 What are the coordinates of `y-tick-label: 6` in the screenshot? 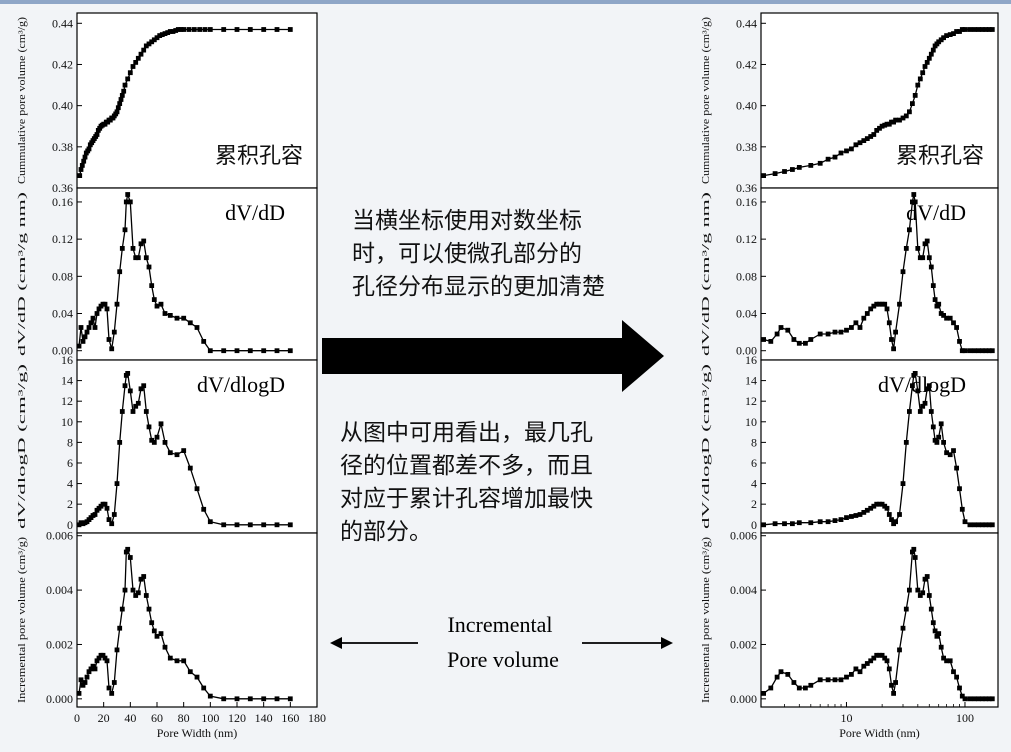 It's located at (70, 463).